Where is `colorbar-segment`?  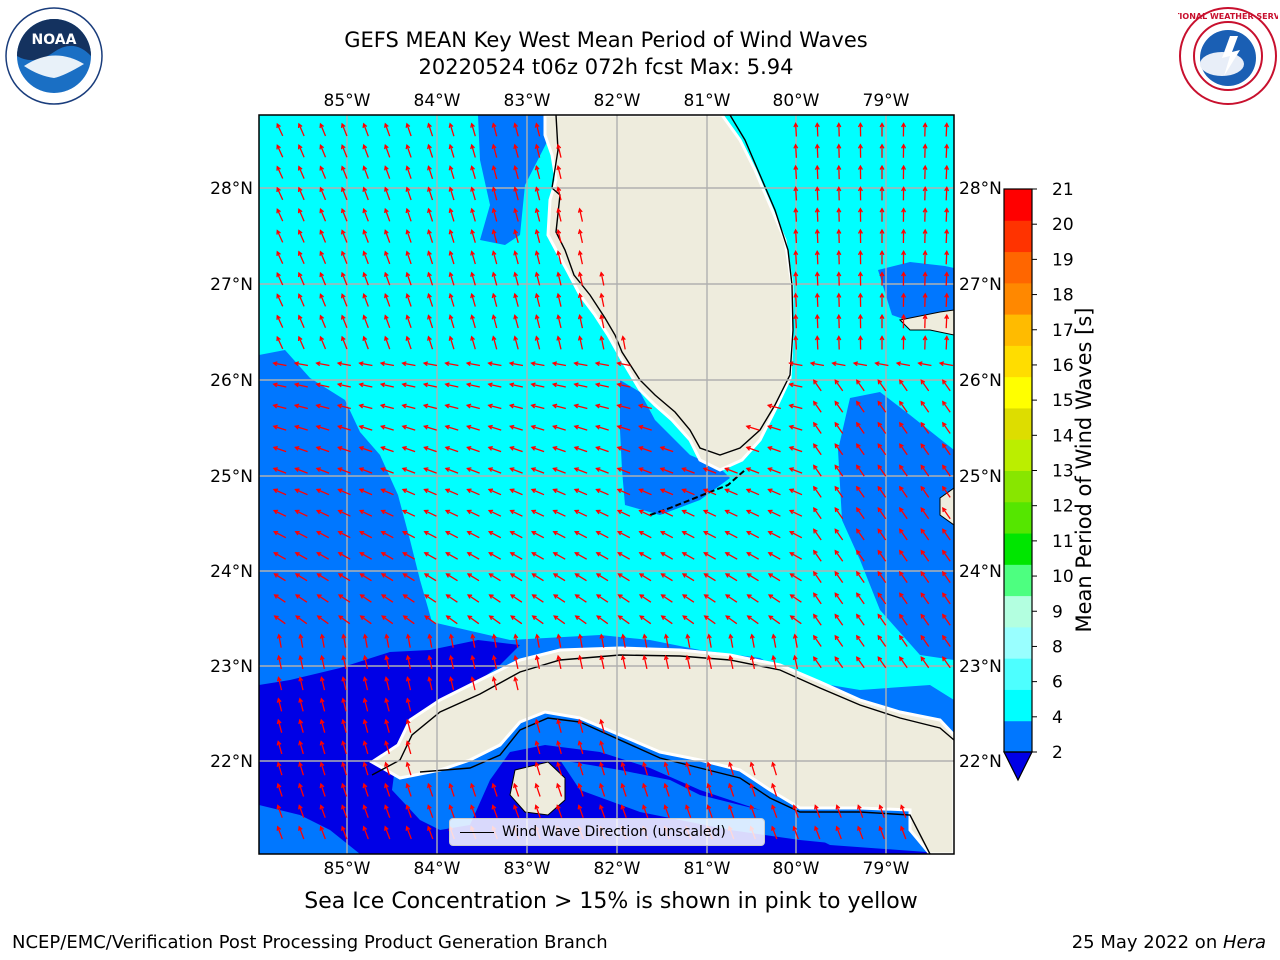 colorbar-segment is located at coordinates (1018, 549).